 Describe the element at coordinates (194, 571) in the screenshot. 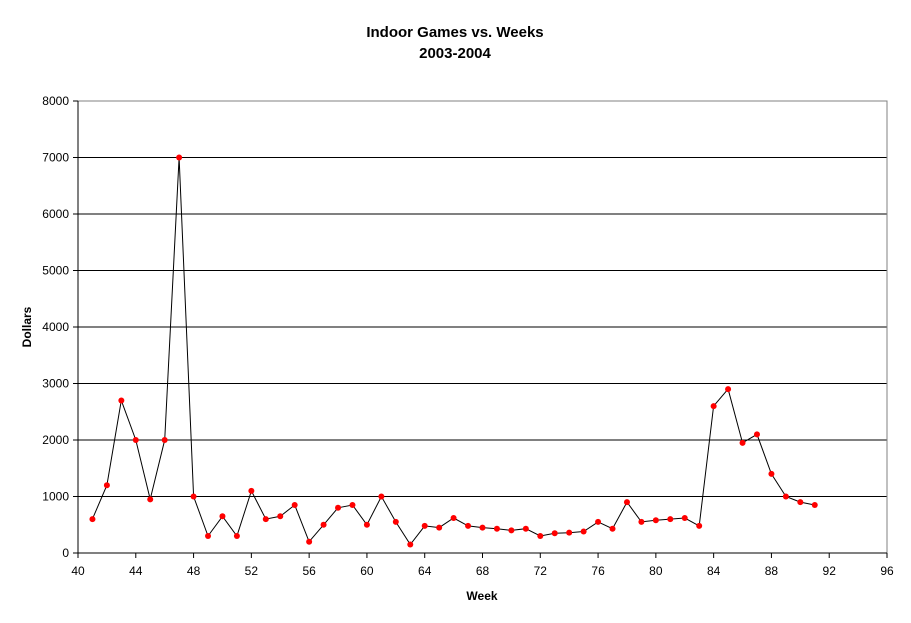

I see `x-tick-label: 48` at that location.